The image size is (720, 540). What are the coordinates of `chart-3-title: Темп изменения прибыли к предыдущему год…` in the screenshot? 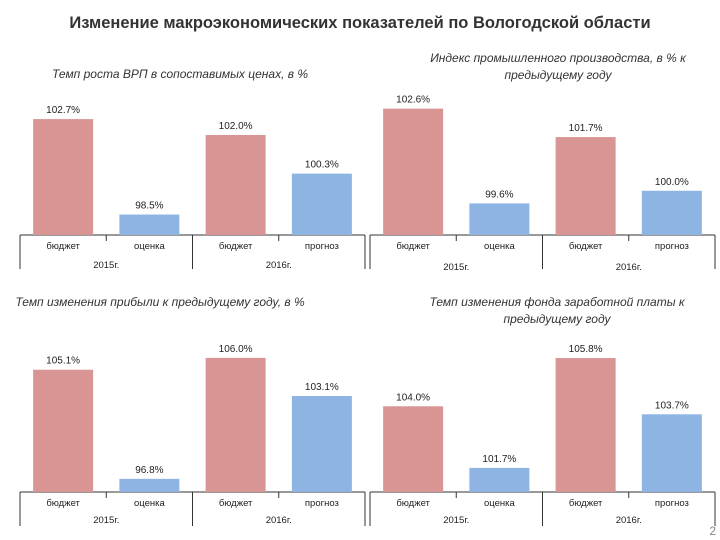 It's located at (160, 302).